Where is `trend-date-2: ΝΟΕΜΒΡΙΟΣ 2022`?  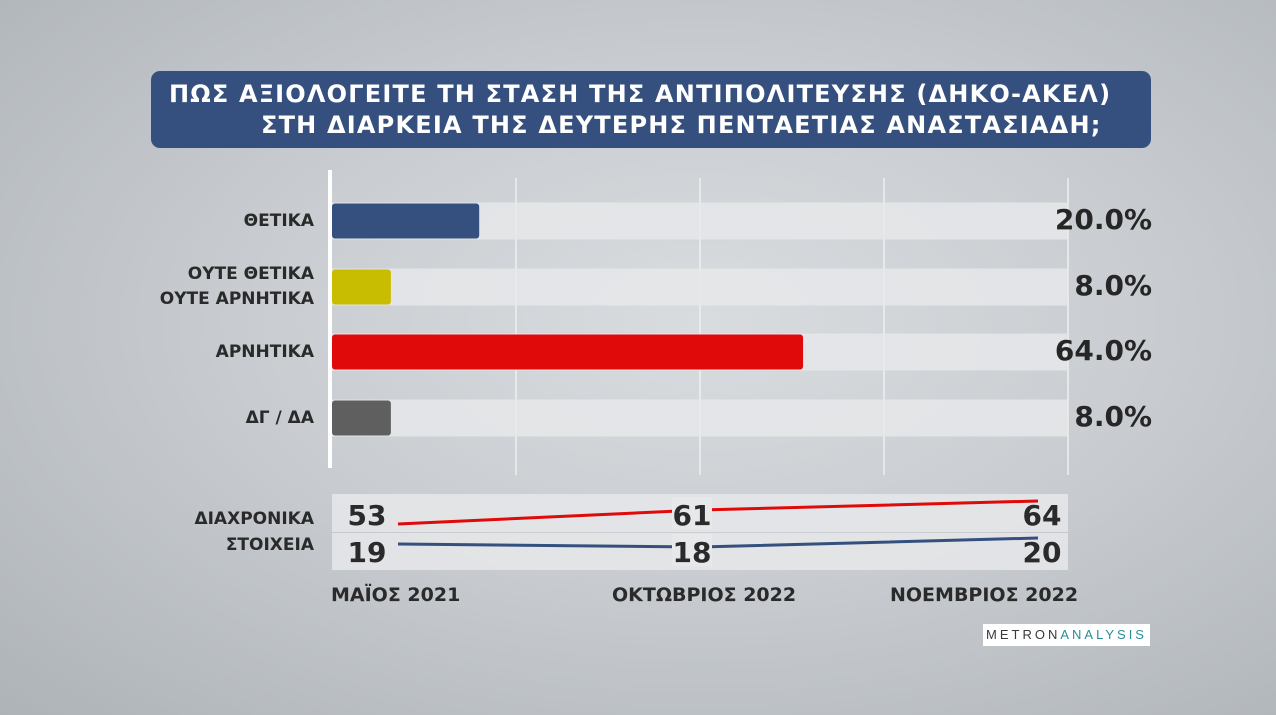
trend-date-2: ΝΟΕΜΒΡΙΟΣ 2022 is located at coordinates (984, 595).